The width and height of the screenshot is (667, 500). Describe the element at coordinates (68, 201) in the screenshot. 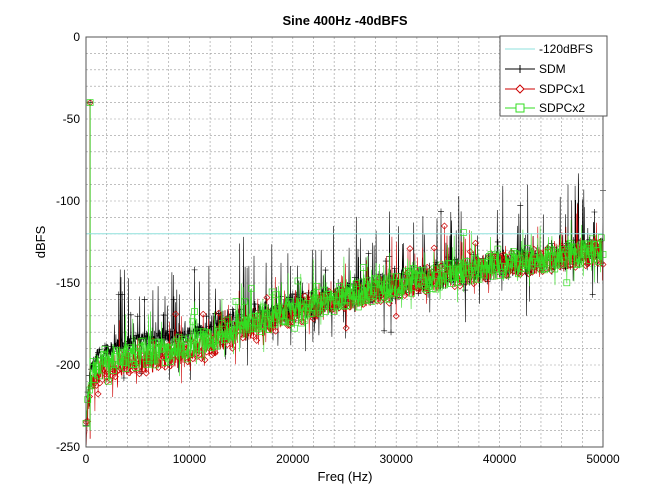

I see `y-tick-label: -100` at that location.